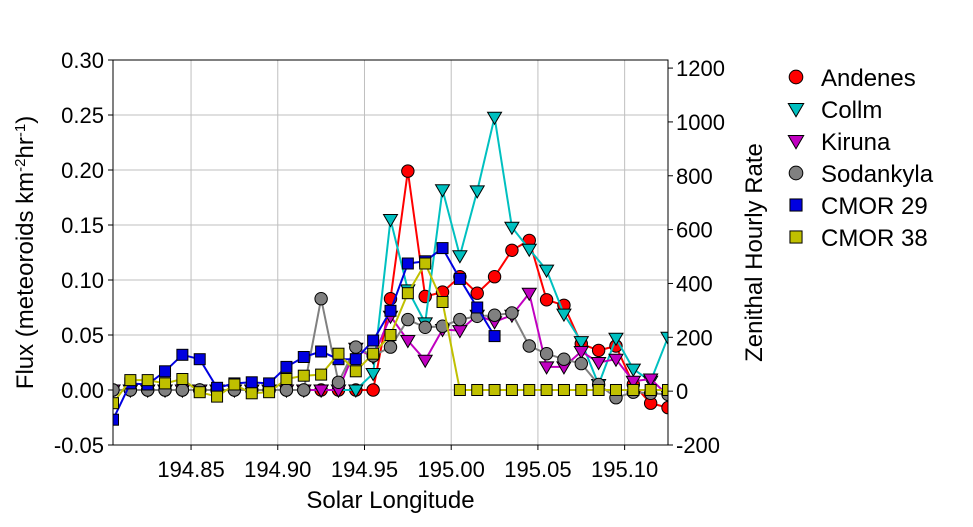 The width and height of the screenshot is (973, 527). What do you see at coordinates (82, 280) in the screenshot?
I see `y-left-tick-label: 0.10` at bounding box center [82, 280].